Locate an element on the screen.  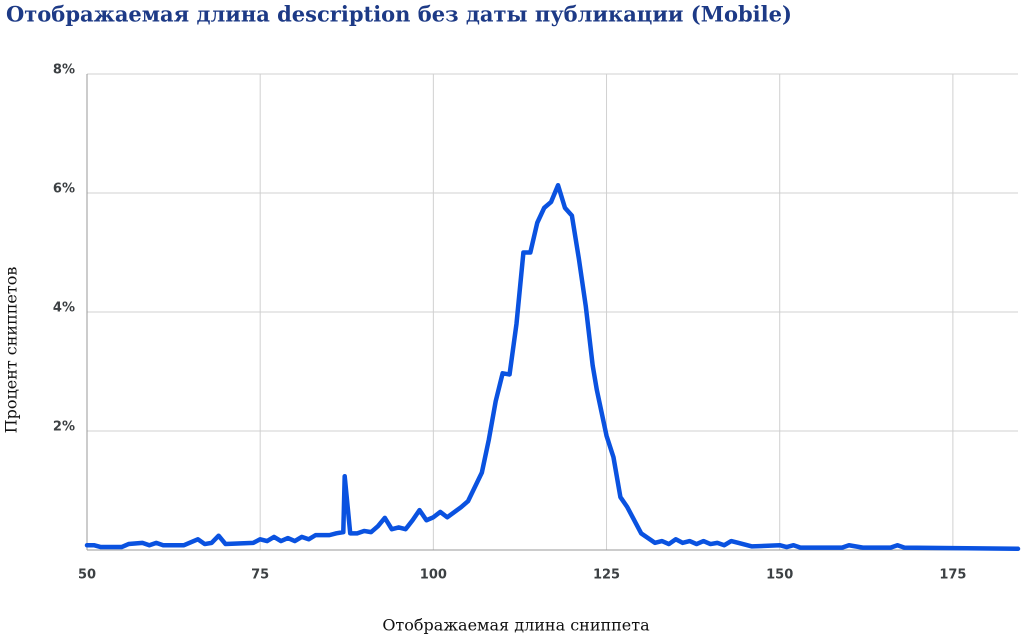
x-tick-label: 75 is located at coordinates (260, 575).